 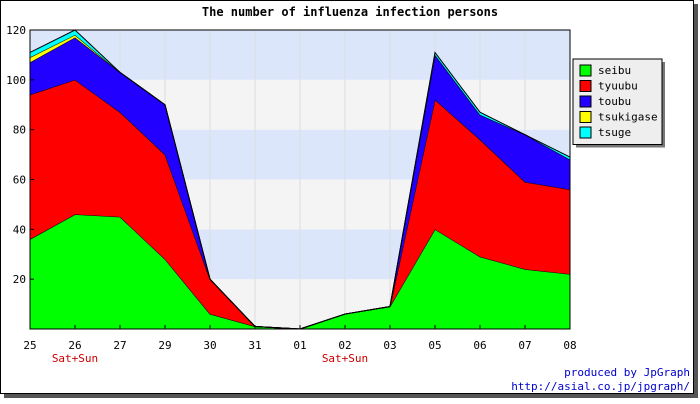 I want to click on x-tick-label: 01, so click(x=299, y=345).